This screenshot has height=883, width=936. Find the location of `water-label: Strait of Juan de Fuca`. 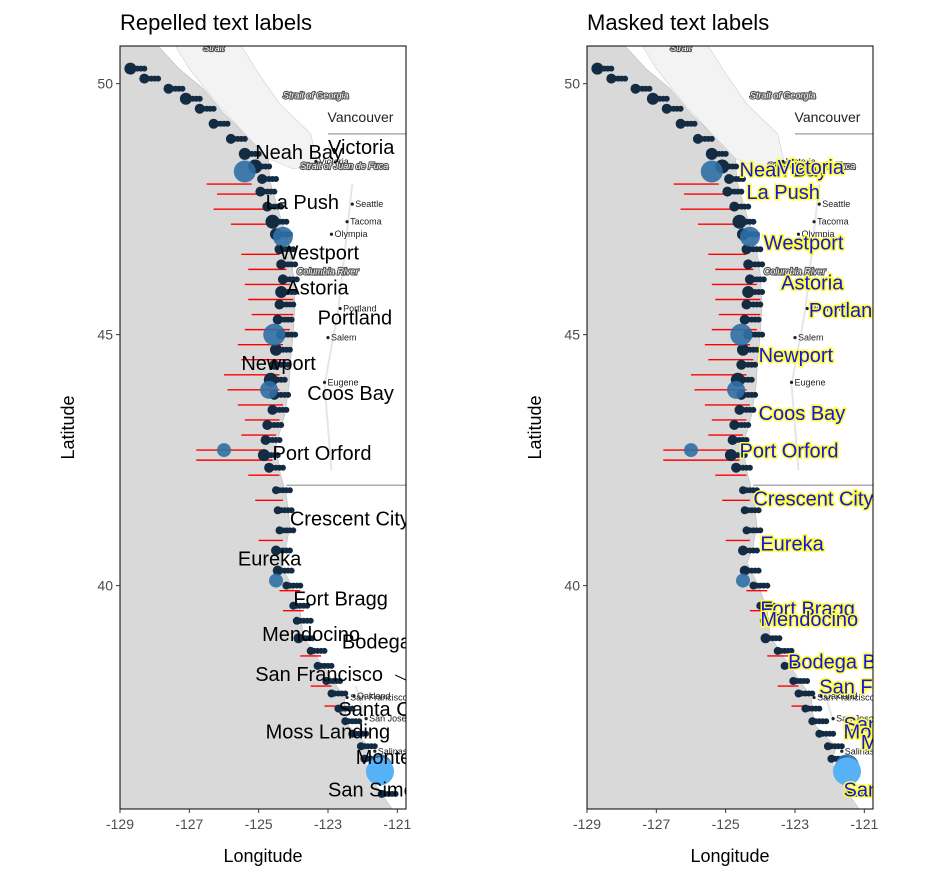

water-label: Strait of Juan de Fuca is located at coordinates (344, 166).